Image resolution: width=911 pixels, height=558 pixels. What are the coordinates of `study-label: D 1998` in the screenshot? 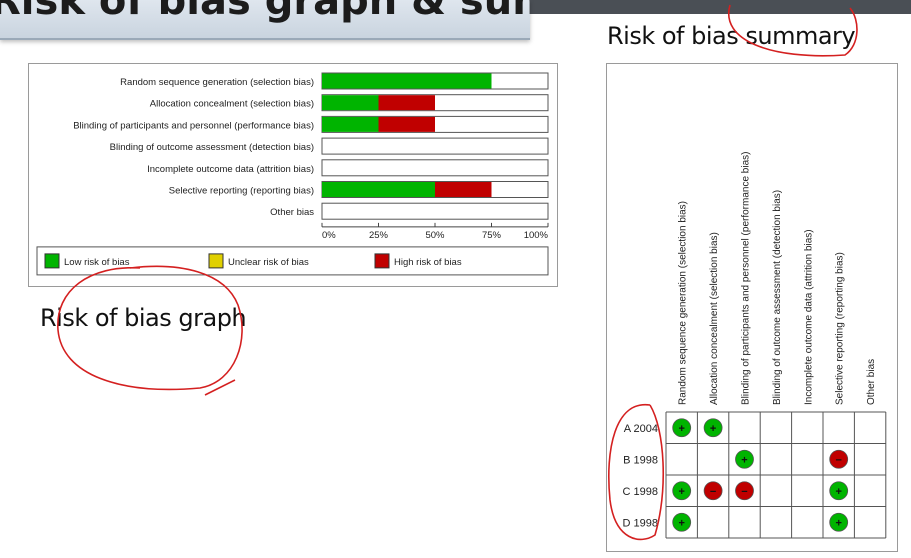 It's located at (640, 523).